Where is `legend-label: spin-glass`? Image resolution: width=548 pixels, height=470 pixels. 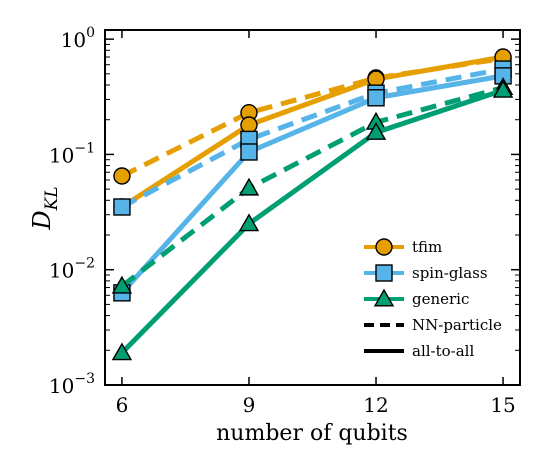 legend-label: spin-glass is located at coordinates (450, 273).